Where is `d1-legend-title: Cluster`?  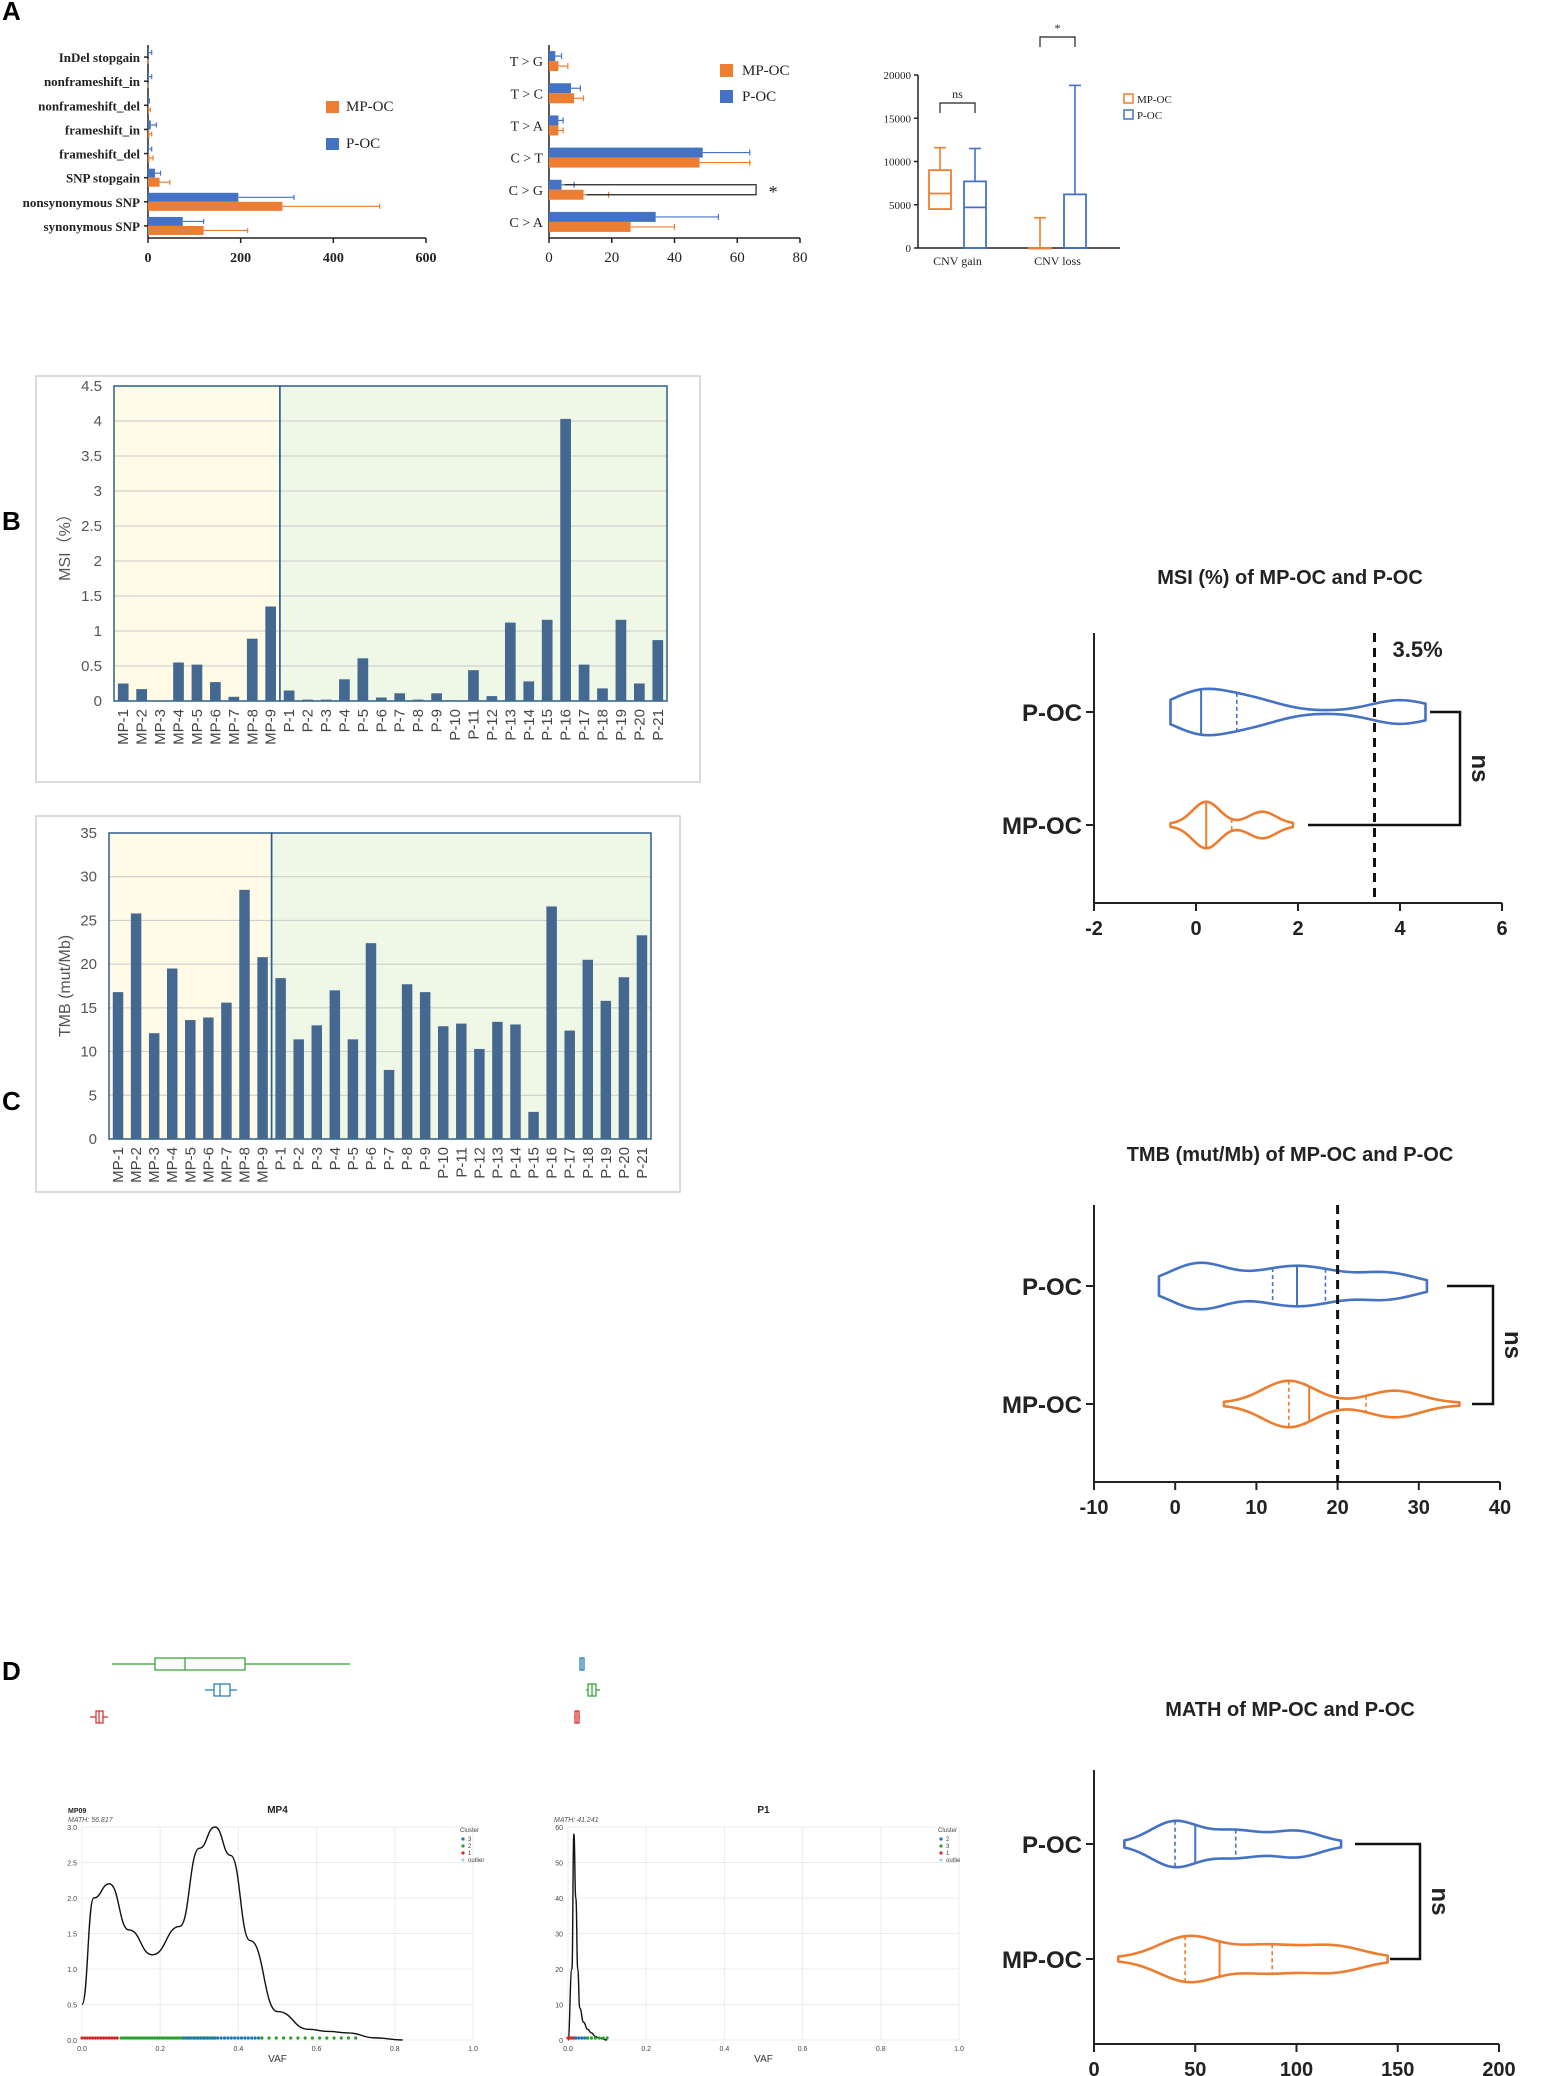
d1-legend-title: Cluster is located at coordinates (469, 1831).